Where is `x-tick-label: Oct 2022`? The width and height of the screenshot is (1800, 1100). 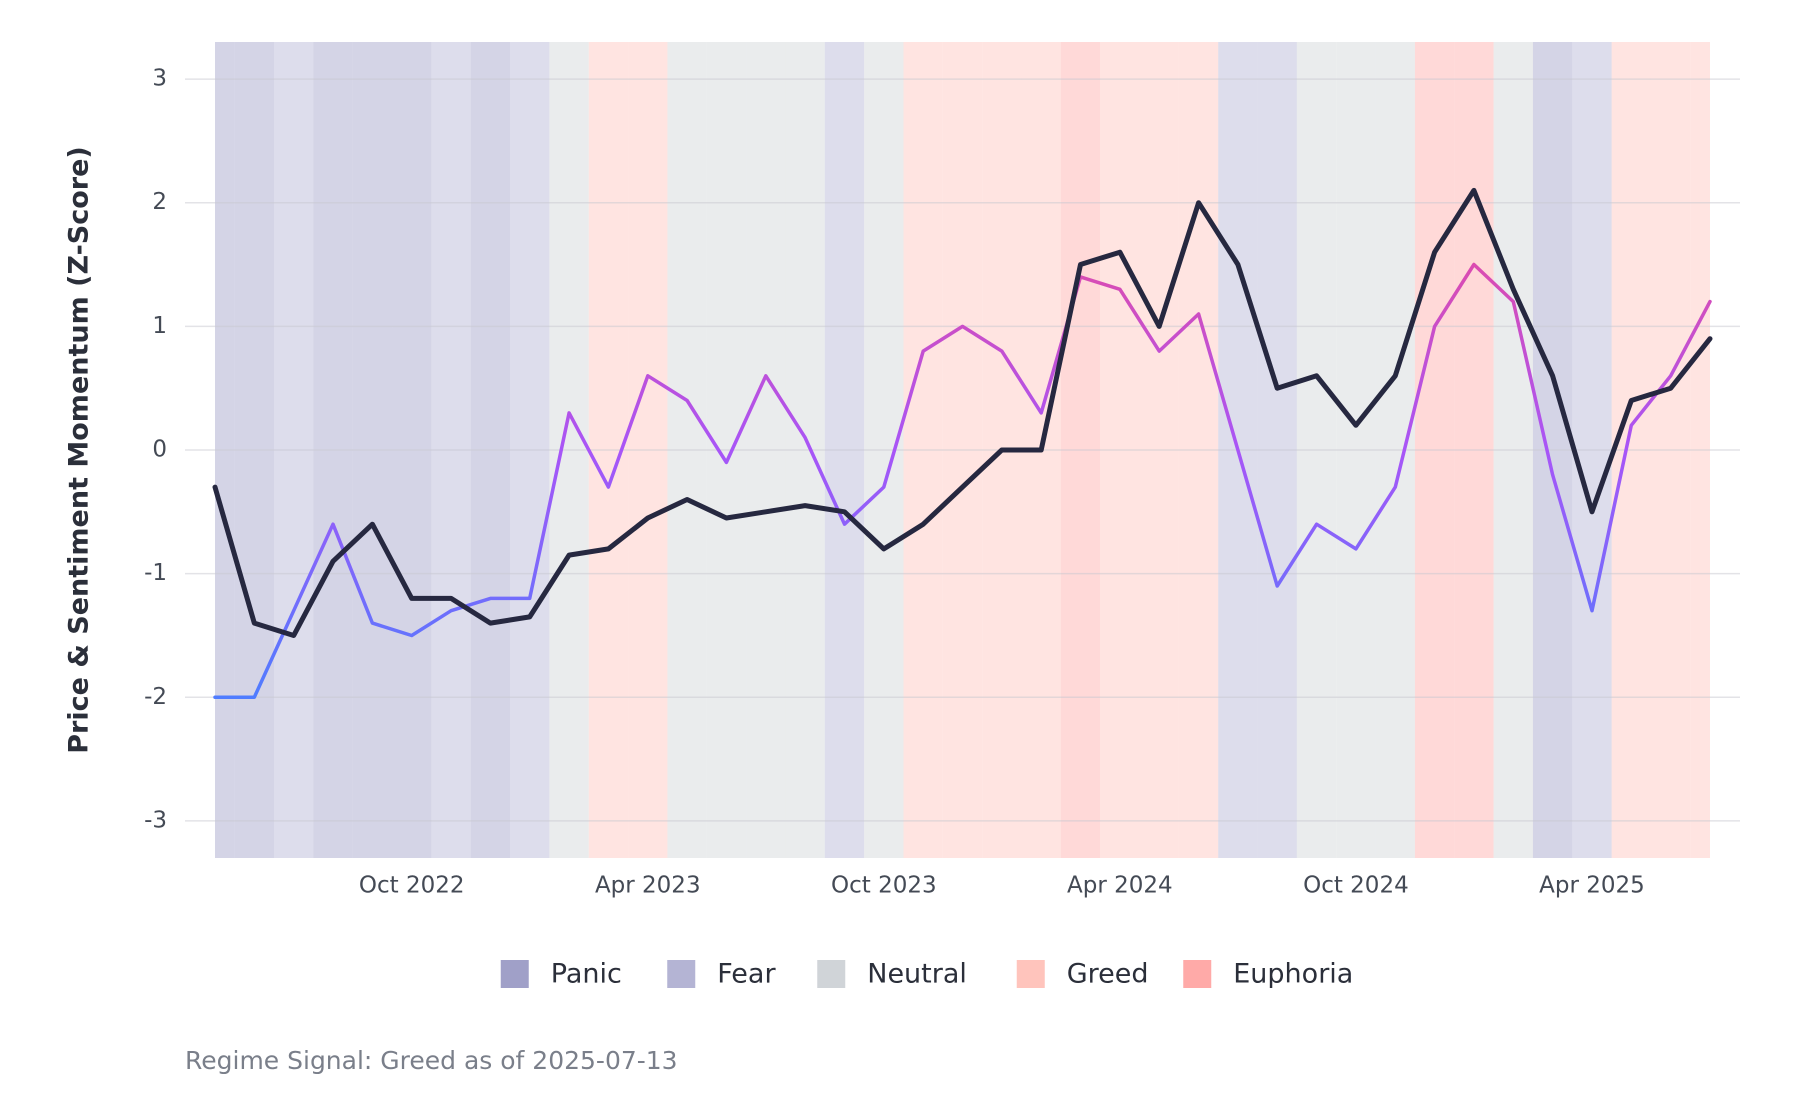
x-tick-label: Oct 2022 is located at coordinates (412, 886).